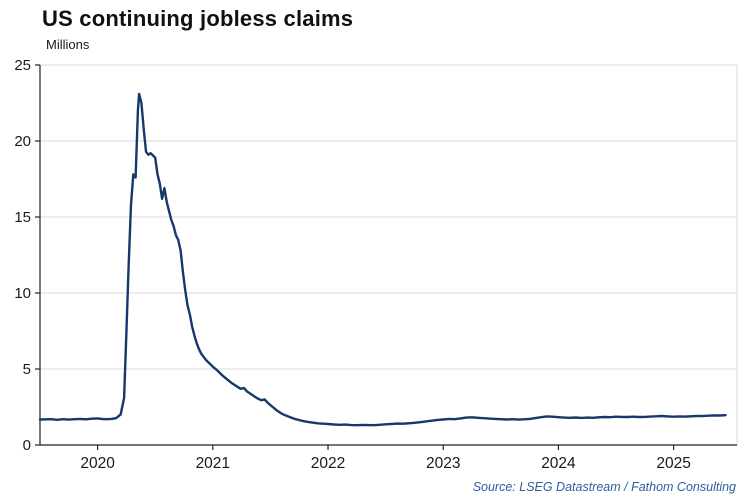  I want to click on y-axis-tick-label: 20, so click(22, 141).